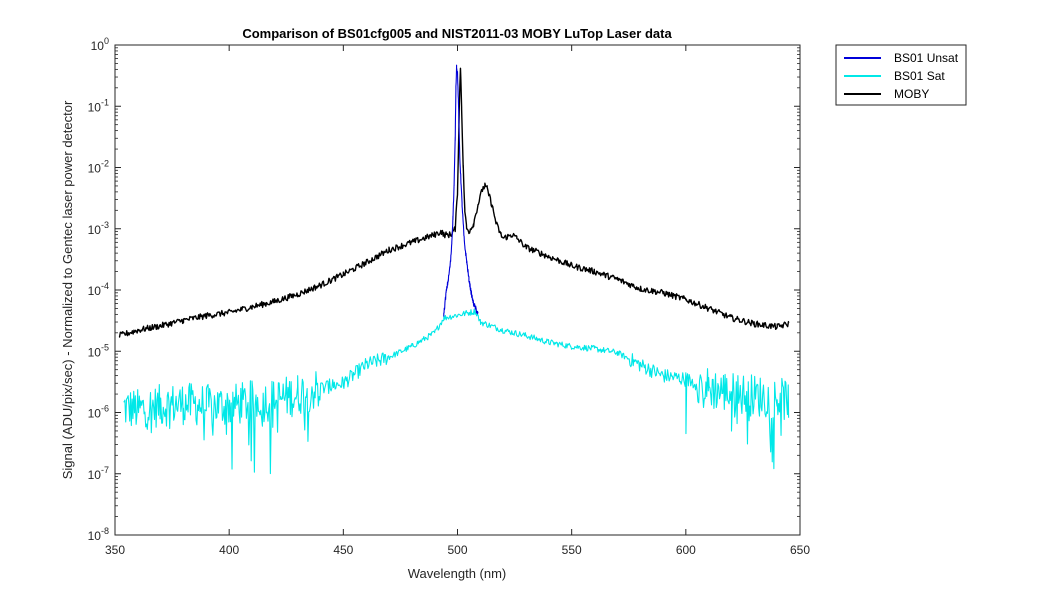 This screenshot has width=1050, height=600. I want to click on x-tick-label: 650, so click(800, 550).